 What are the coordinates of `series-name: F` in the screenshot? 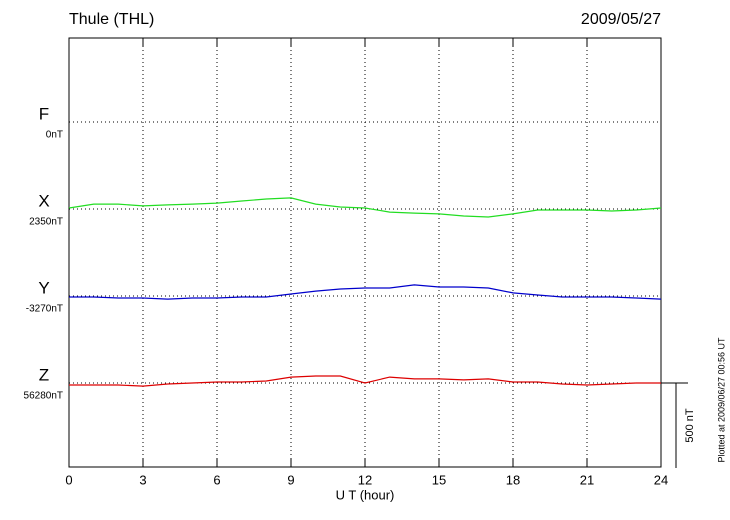 It's located at (44, 113).